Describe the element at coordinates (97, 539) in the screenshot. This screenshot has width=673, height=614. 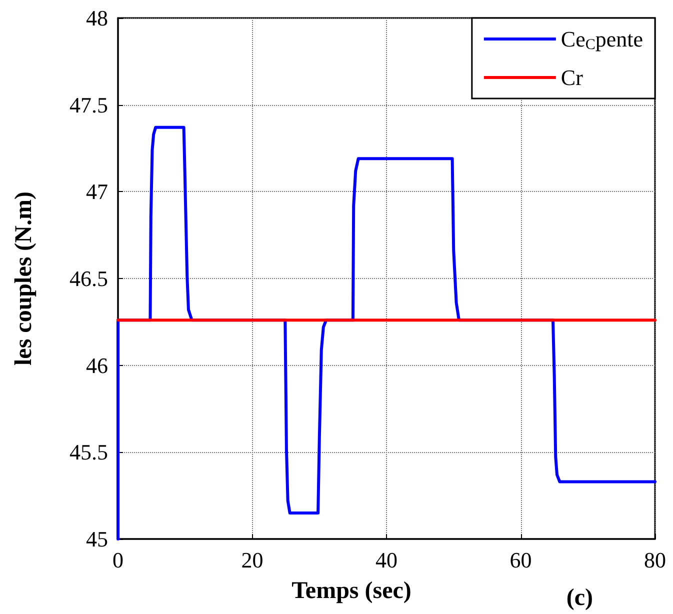
I see `y-tick-label: 45` at that location.